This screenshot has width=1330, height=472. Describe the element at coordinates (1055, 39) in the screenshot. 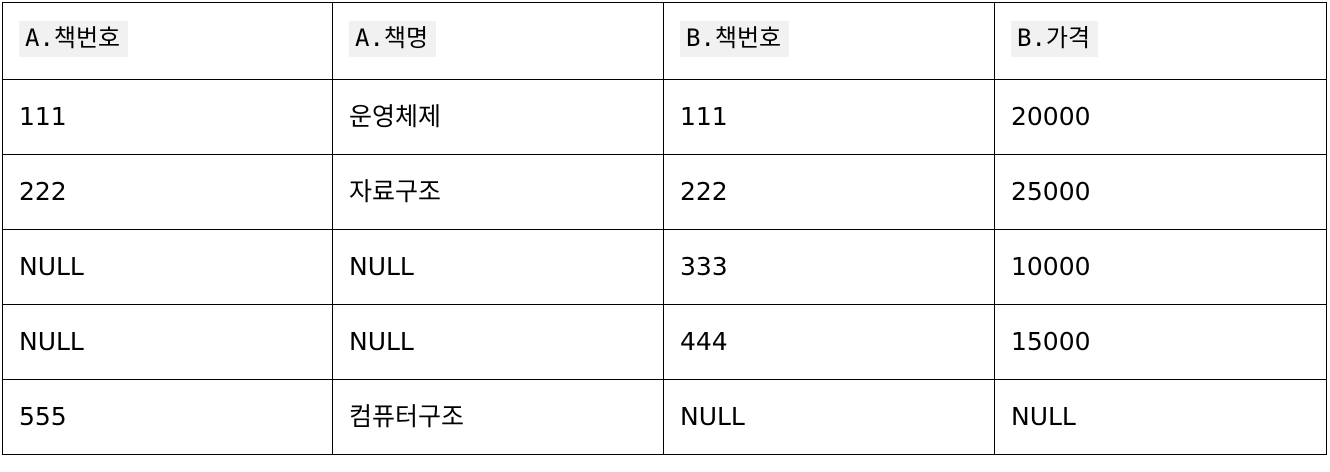

I see `header-label: B.가격` at that location.